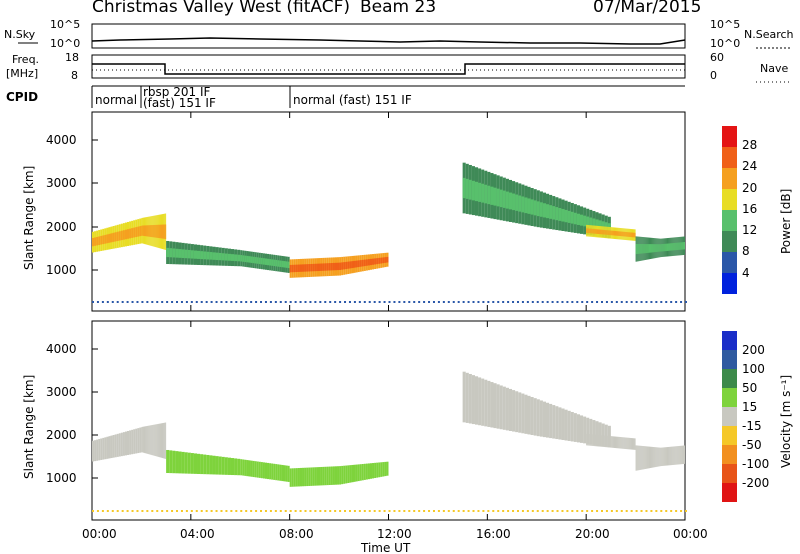 This screenshot has width=800, height=554. What do you see at coordinates (61, 270) in the screenshot?
I see `power-ytick-1000: 1000` at bounding box center [61, 270].